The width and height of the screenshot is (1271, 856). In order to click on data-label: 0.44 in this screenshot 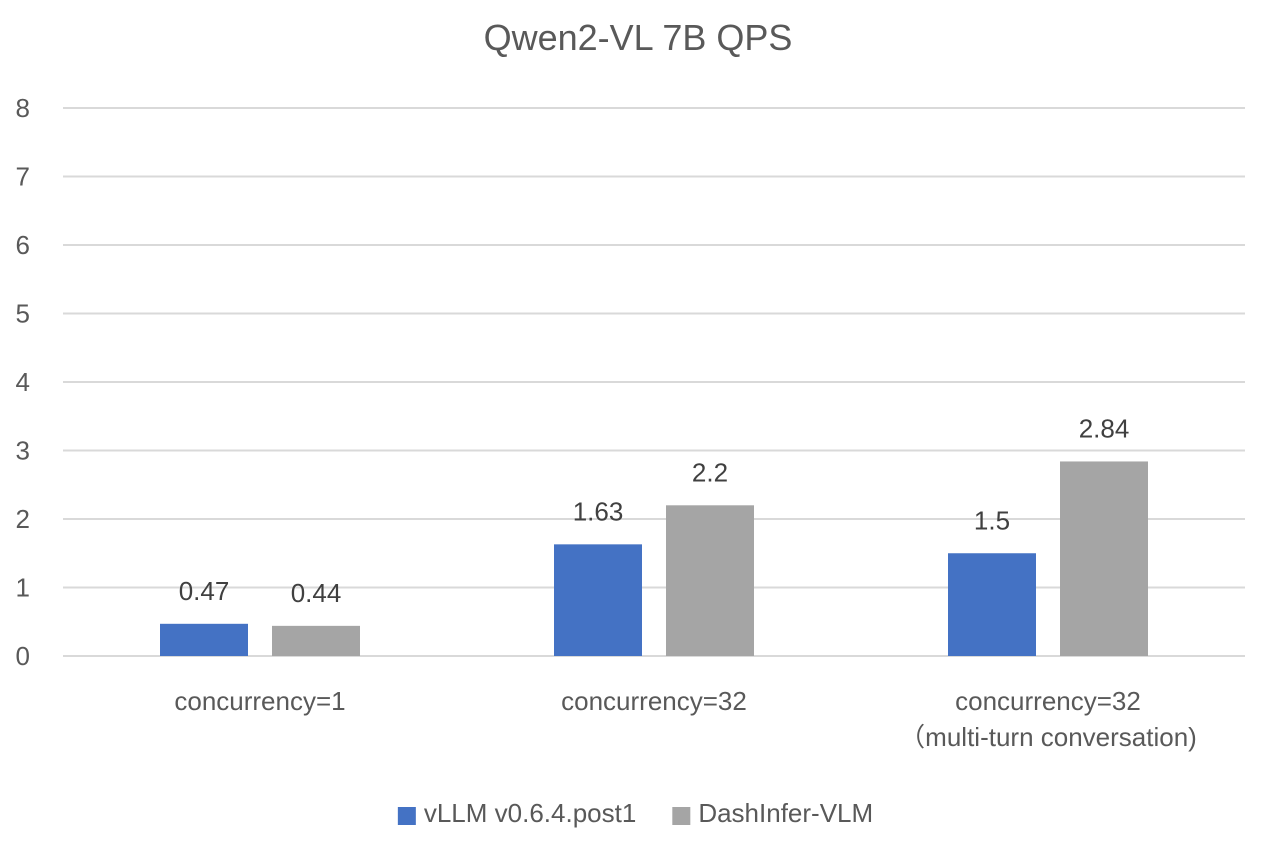, I will do `click(316, 593)`.